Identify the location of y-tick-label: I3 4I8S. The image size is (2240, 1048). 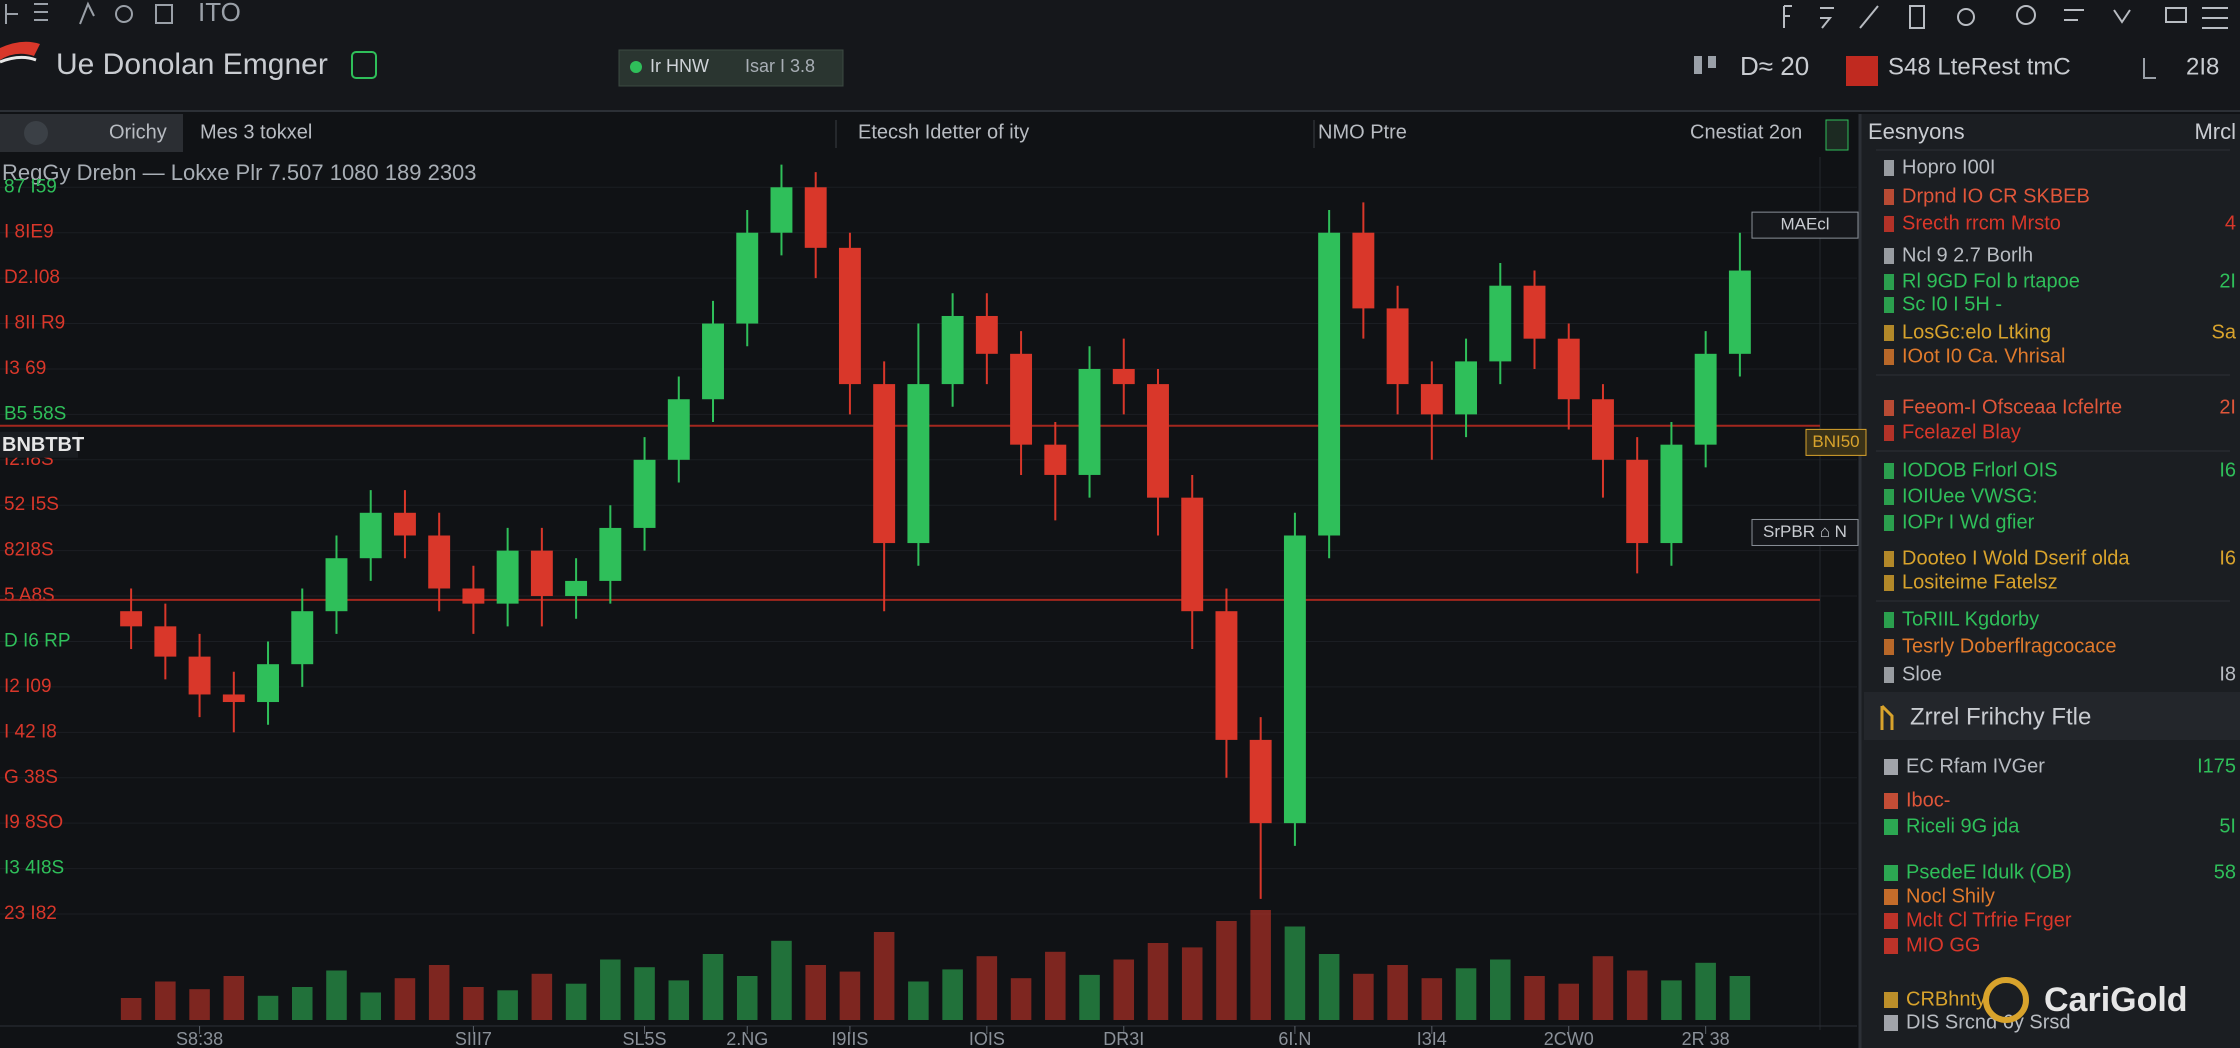
(34, 868).